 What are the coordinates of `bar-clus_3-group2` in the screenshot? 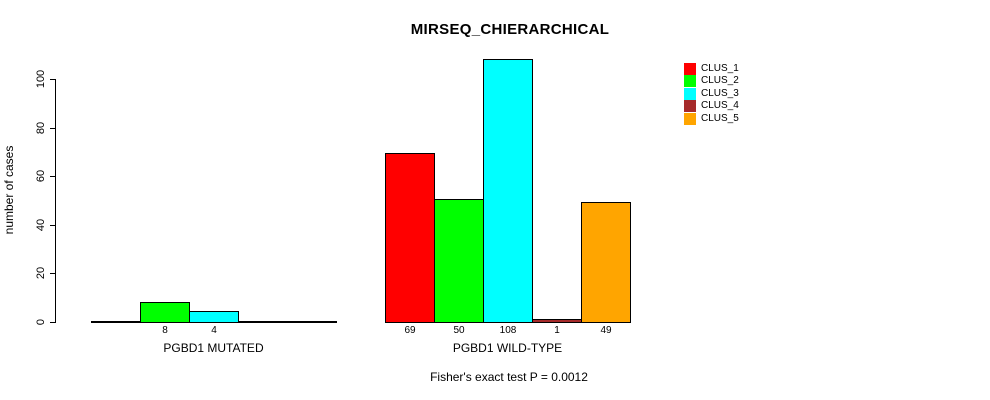 It's located at (508, 191).